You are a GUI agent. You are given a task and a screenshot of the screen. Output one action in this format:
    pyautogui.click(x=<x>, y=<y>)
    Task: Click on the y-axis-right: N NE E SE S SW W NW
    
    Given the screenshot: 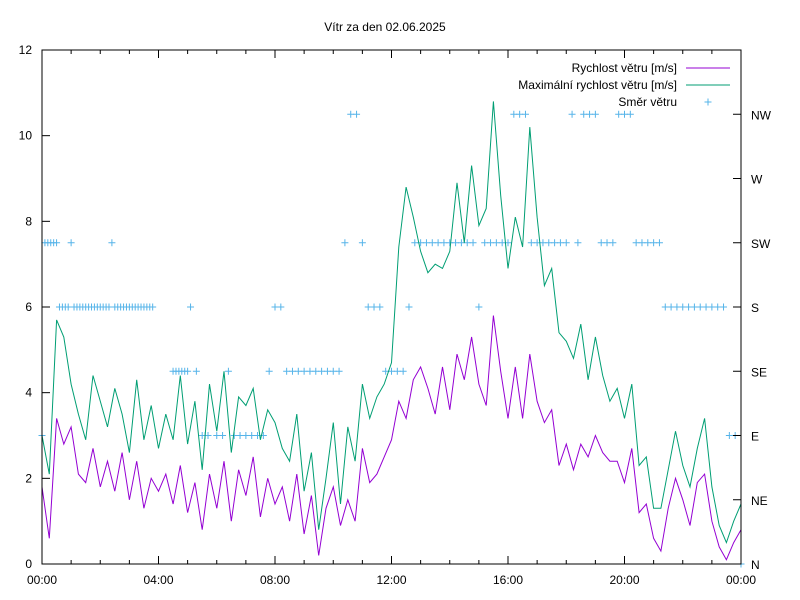 What is the action you would take?
    pyautogui.click(x=752, y=340)
    